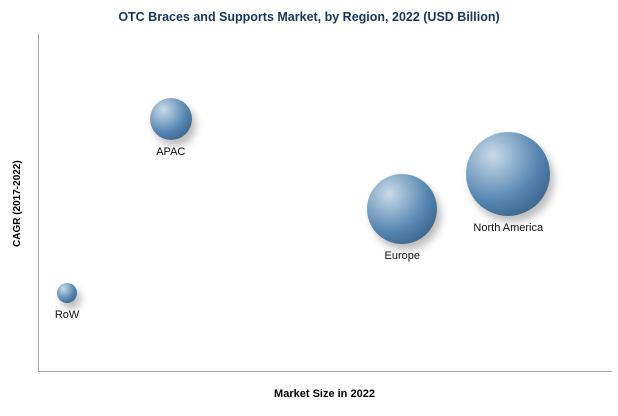  What do you see at coordinates (508, 227) in the screenshot?
I see `bubble-label-north-america: North America` at bounding box center [508, 227].